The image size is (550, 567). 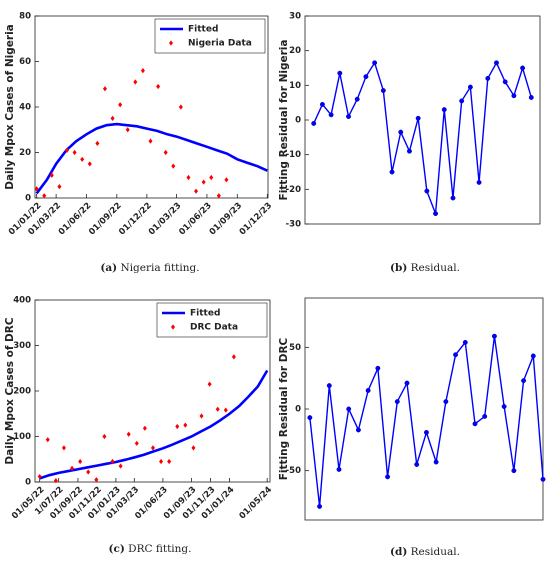 What do you see at coordinates (398, 268) in the screenshot?
I see `caption-label: (b)` at bounding box center [398, 268].